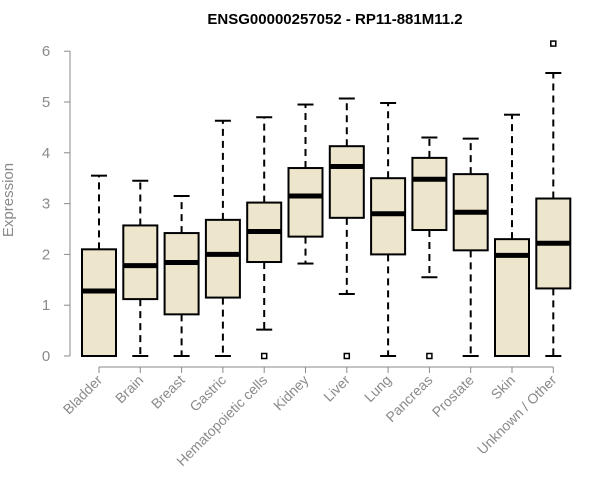 This screenshot has height=500, width=600. Describe the element at coordinates (377, 388) in the screenshot. I see `x-tick-label-lung: Lung` at that location.